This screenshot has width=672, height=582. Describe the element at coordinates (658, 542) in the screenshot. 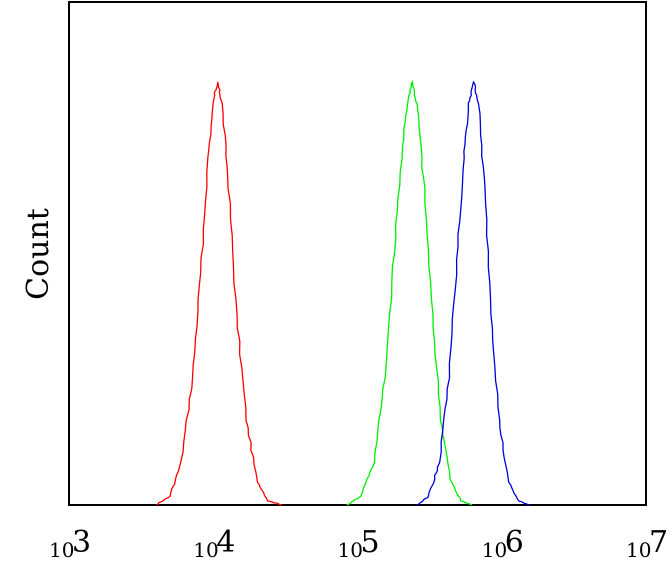

I see `x-tick-exponent: 7` at that location.